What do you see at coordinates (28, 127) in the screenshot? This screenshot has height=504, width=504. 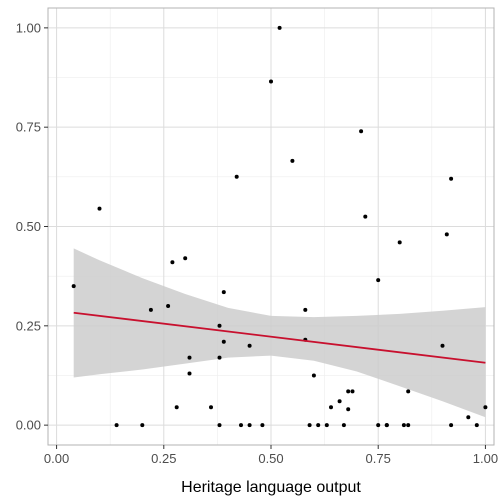 I see `y-tick-label: 0.75` at bounding box center [28, 127].